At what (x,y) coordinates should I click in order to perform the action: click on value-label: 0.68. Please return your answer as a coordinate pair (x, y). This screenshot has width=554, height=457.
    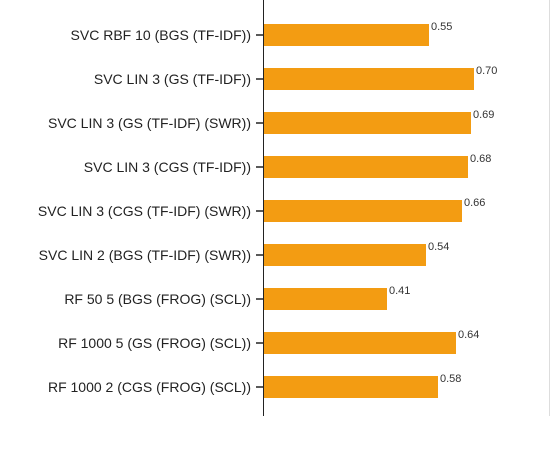
    Looking at the image, I should click on (480, 159).